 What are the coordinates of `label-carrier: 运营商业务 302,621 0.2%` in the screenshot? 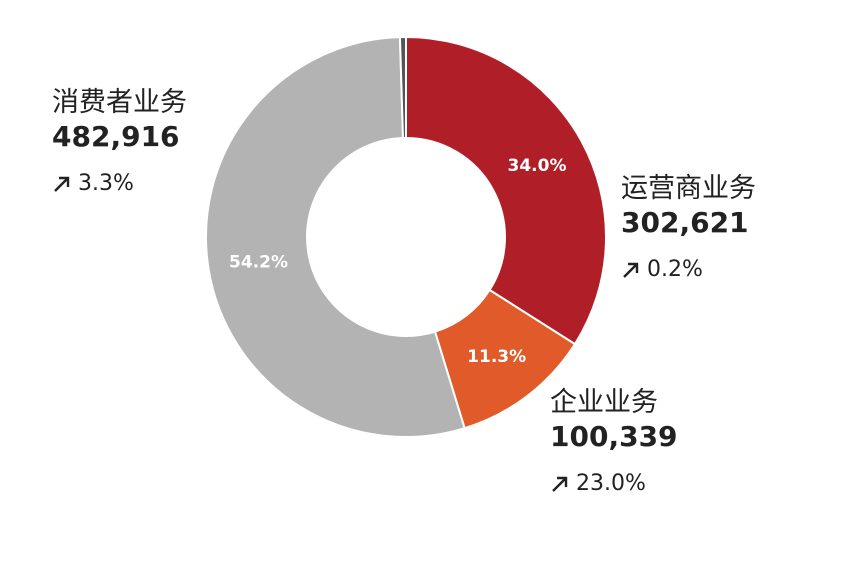 It's located at (688, 228).